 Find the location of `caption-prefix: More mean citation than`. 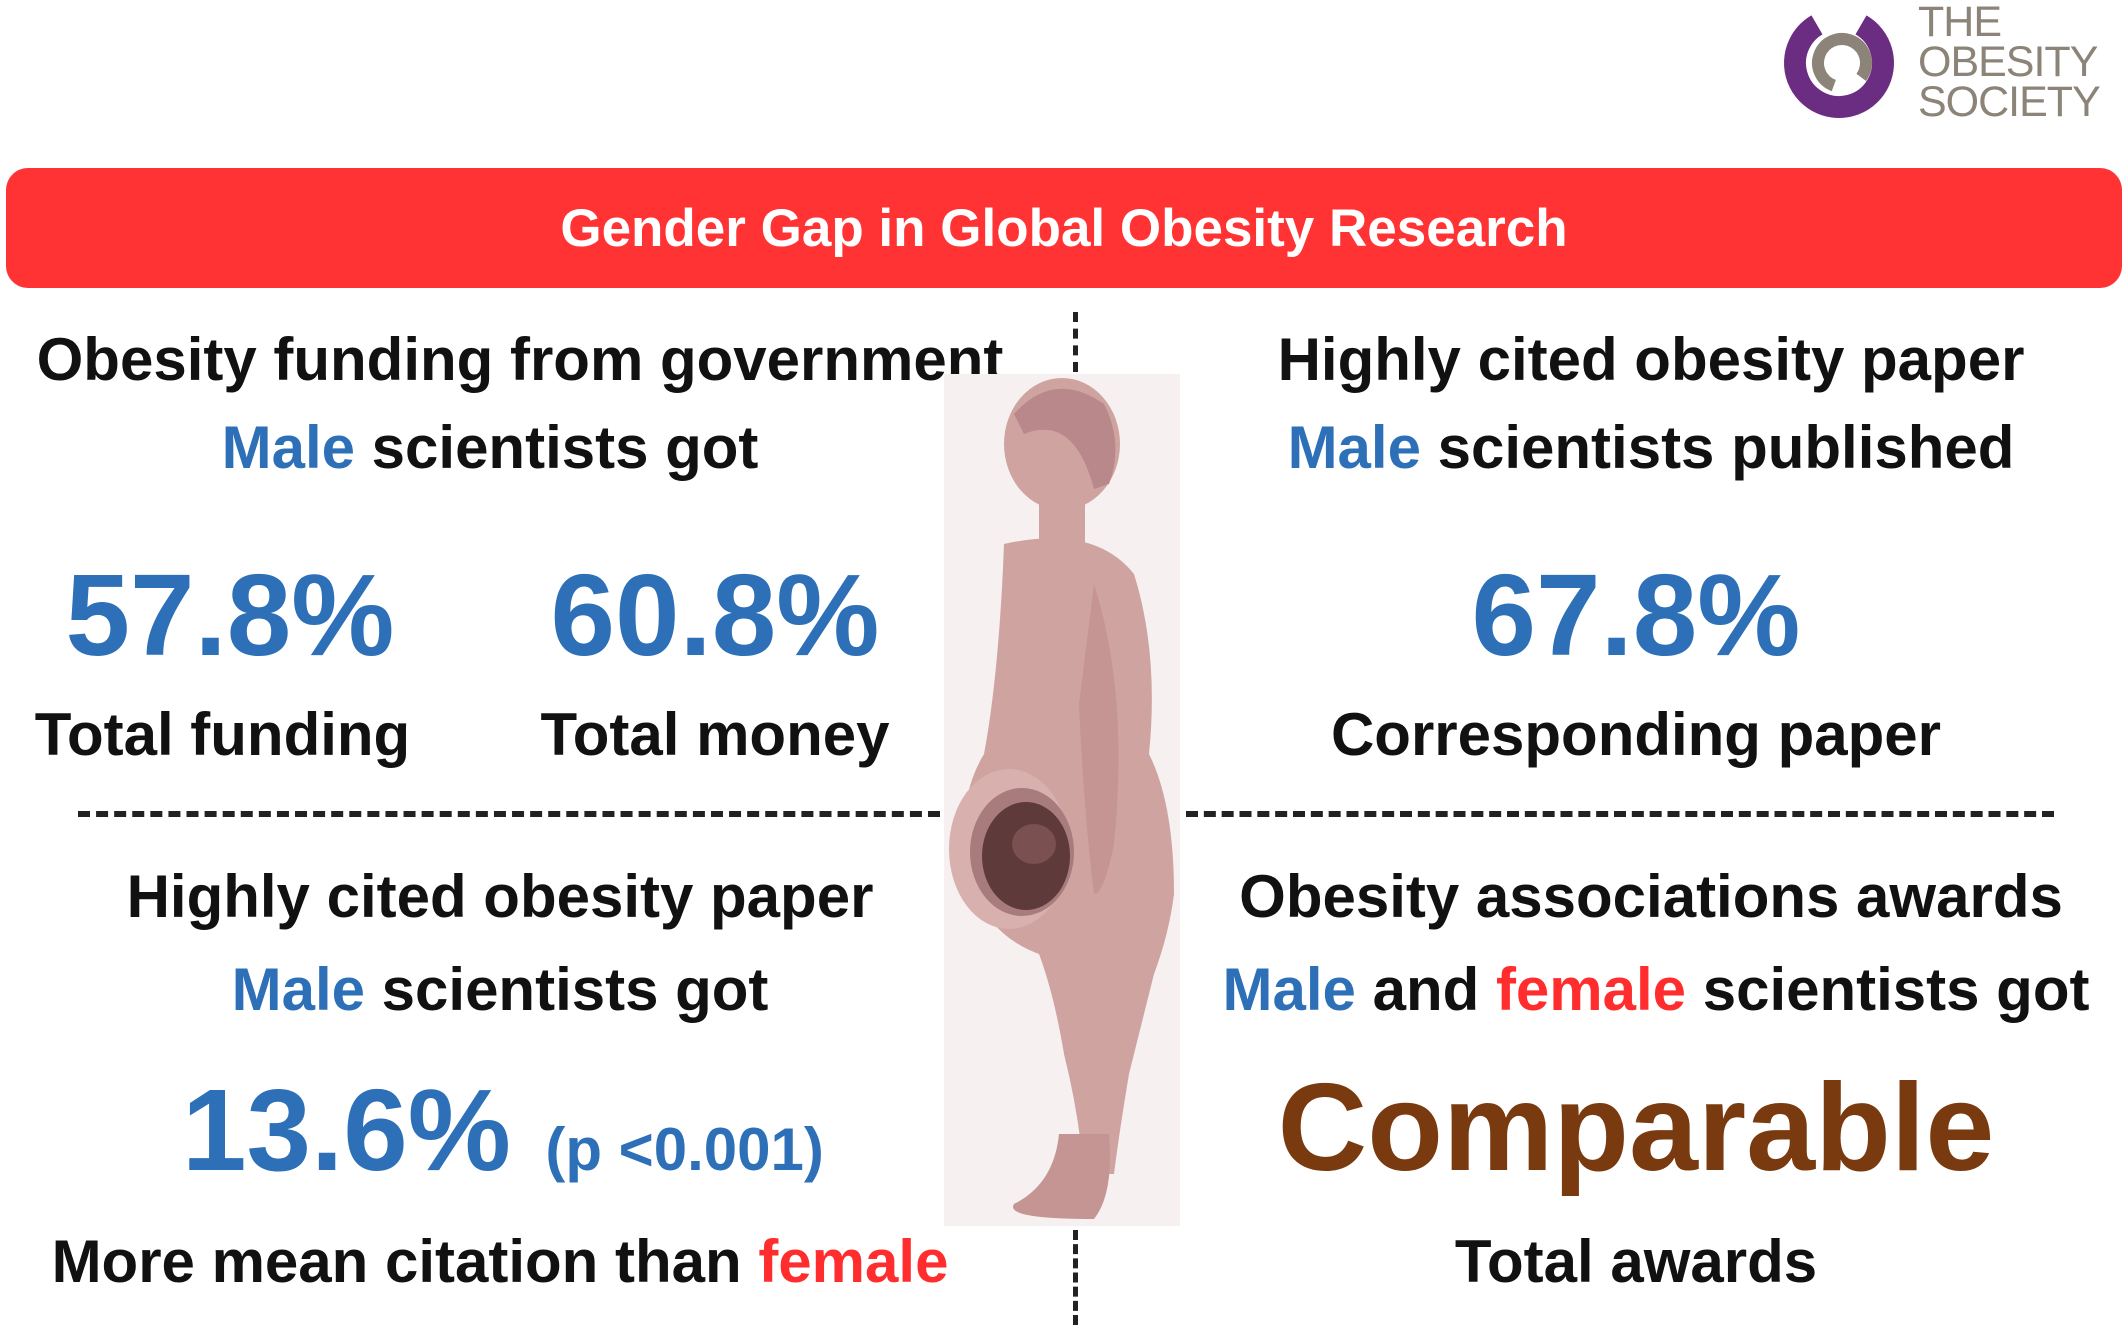

caption-prefix: More mean citation than is located at coordinates (405, 1261).